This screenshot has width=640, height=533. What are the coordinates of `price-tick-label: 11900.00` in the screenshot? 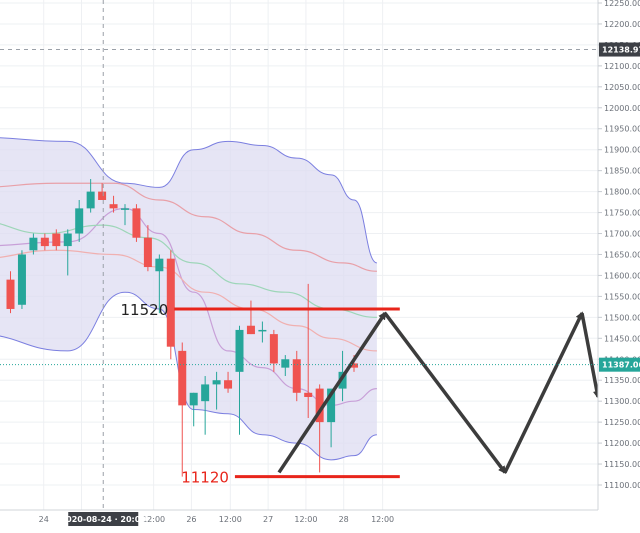 It's located at (622, 150).